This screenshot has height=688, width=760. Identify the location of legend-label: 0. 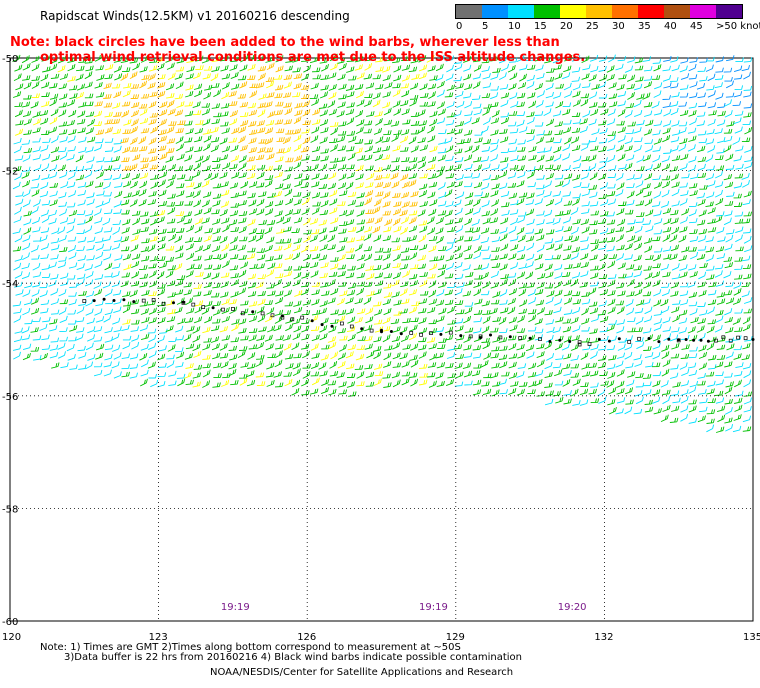
(459, 26).